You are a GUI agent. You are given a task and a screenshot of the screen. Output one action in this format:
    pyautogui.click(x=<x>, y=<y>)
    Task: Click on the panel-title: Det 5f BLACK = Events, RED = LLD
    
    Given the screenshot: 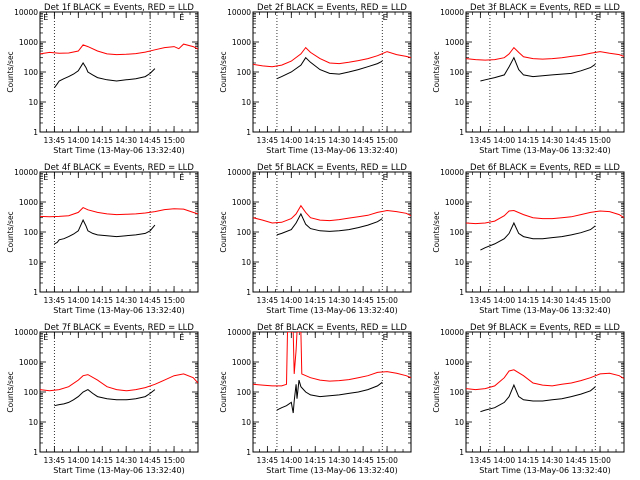 What is the action you would take?
    pyautogui.click(x=332, y=168)
    